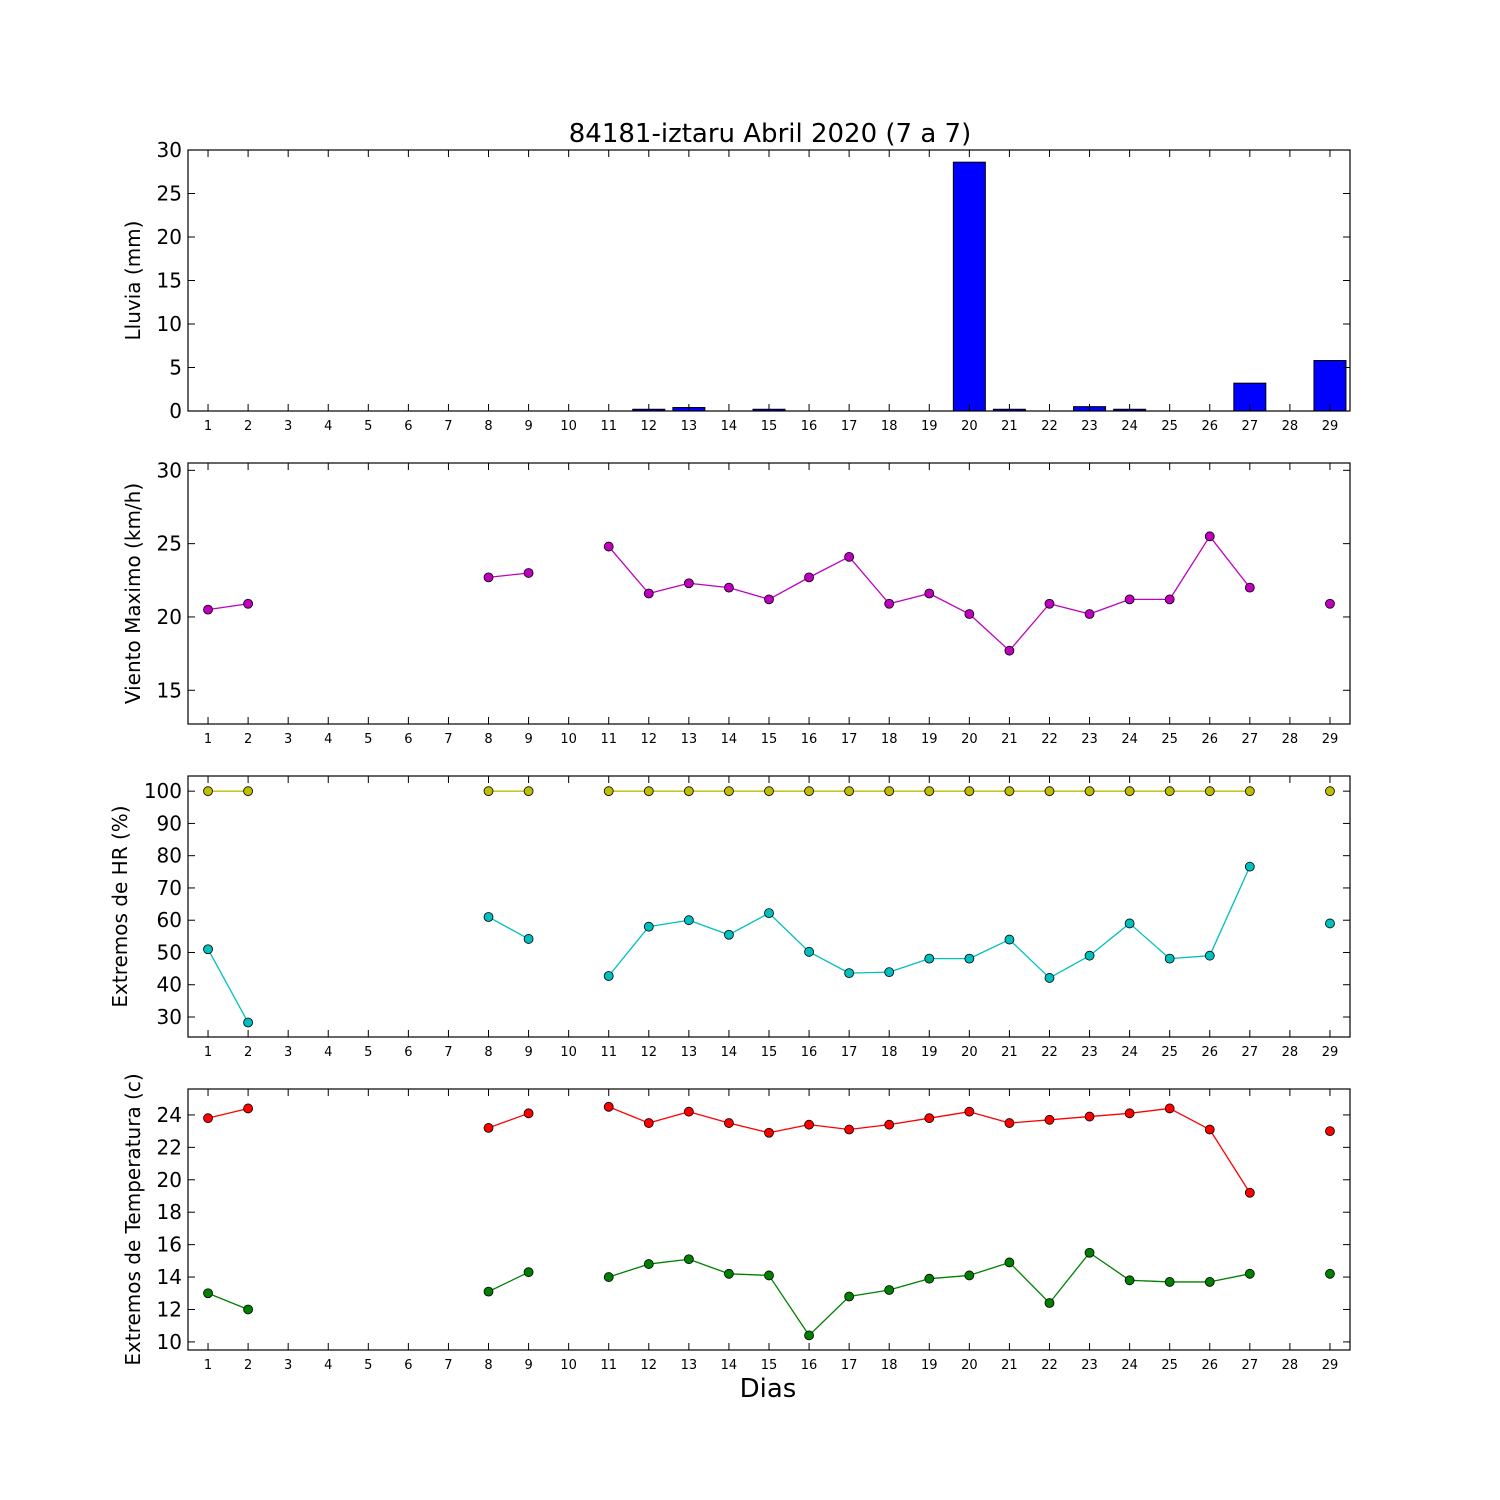 The width and height of the screenshot is (1500, 1500). What do you see at coordinates (1009, 1365) in the screenshot?
I see `temp-xtick-label: 21` at bounding box center [1009, 1365].